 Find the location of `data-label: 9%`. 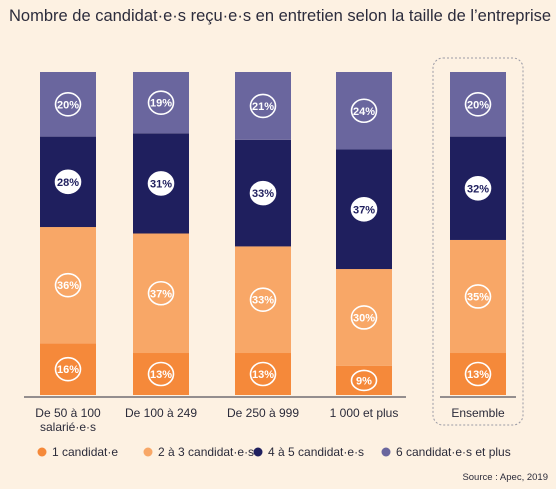

data-label: 9% is located at coordinates (364, 381).